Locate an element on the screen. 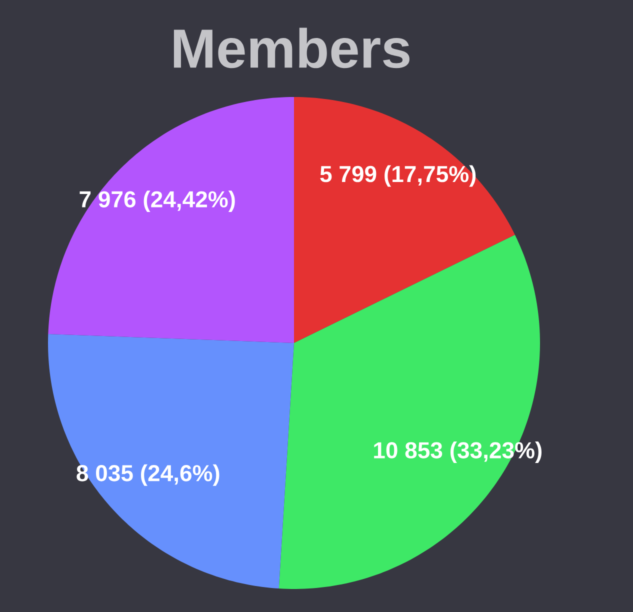 This screenshot has height=612, width=633. data-label: 8 035 (24,6%) is located at coordinates (148, 475).